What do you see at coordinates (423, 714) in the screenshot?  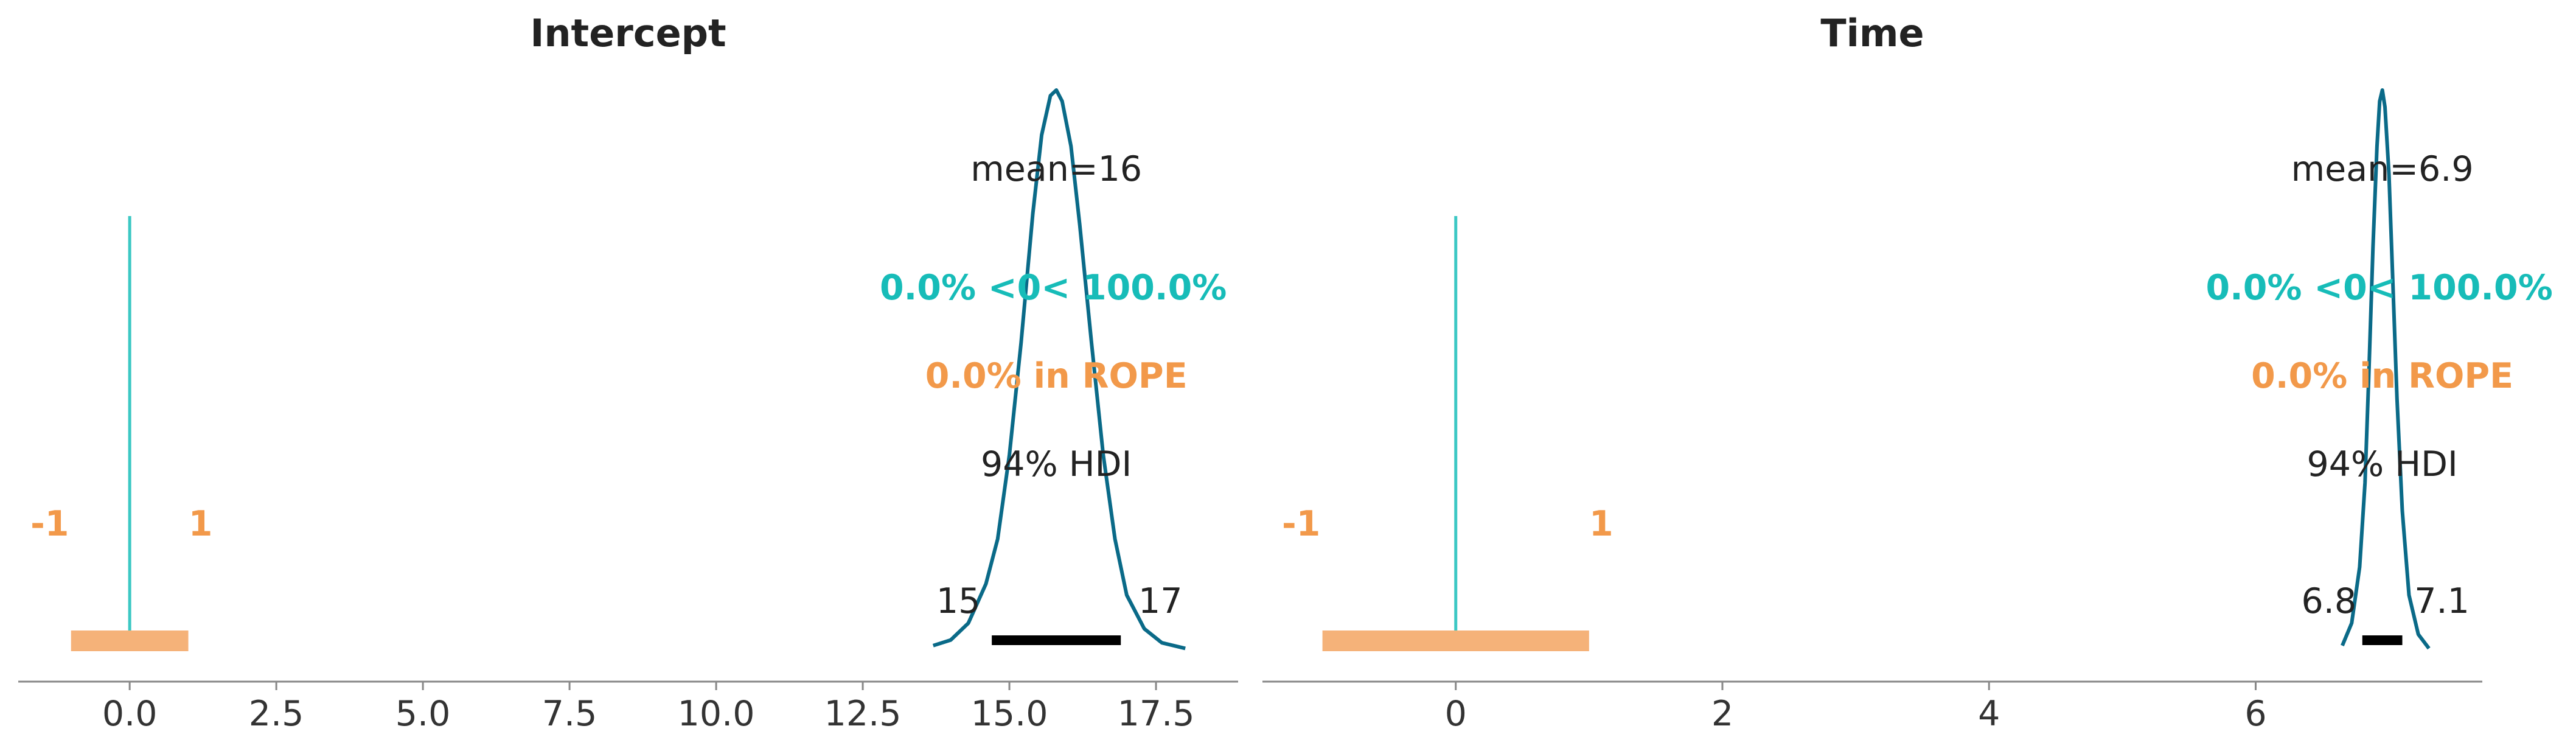 I see `x-tick-label: 5.0` at bounding box center [423, 714].